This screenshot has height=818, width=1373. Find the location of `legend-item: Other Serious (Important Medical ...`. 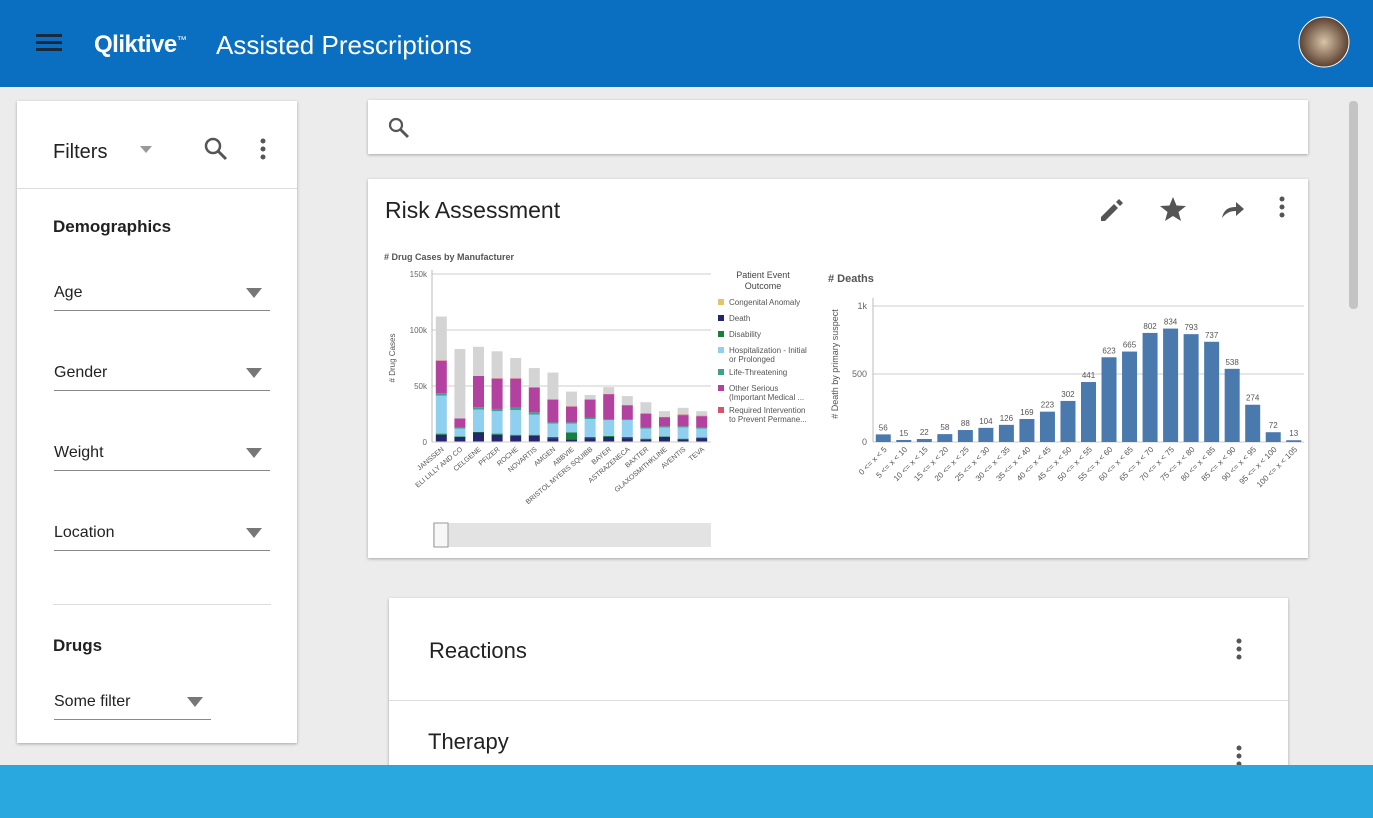

legend-item: Other Serious (Important Medical ... is located at coordinates (764, 393).